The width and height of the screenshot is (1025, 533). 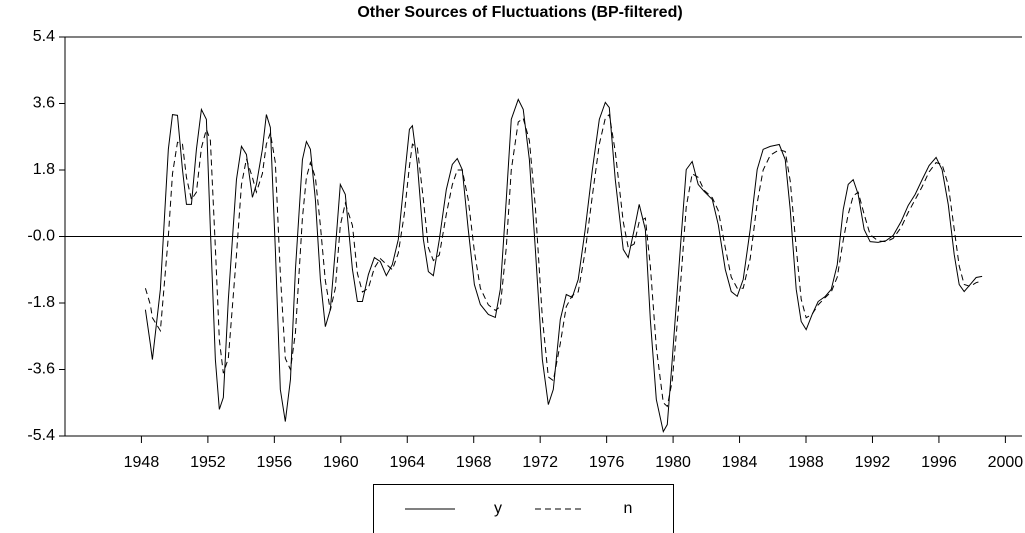 I want to click on x-tick-label: 1952, so click(x=208, y=462).